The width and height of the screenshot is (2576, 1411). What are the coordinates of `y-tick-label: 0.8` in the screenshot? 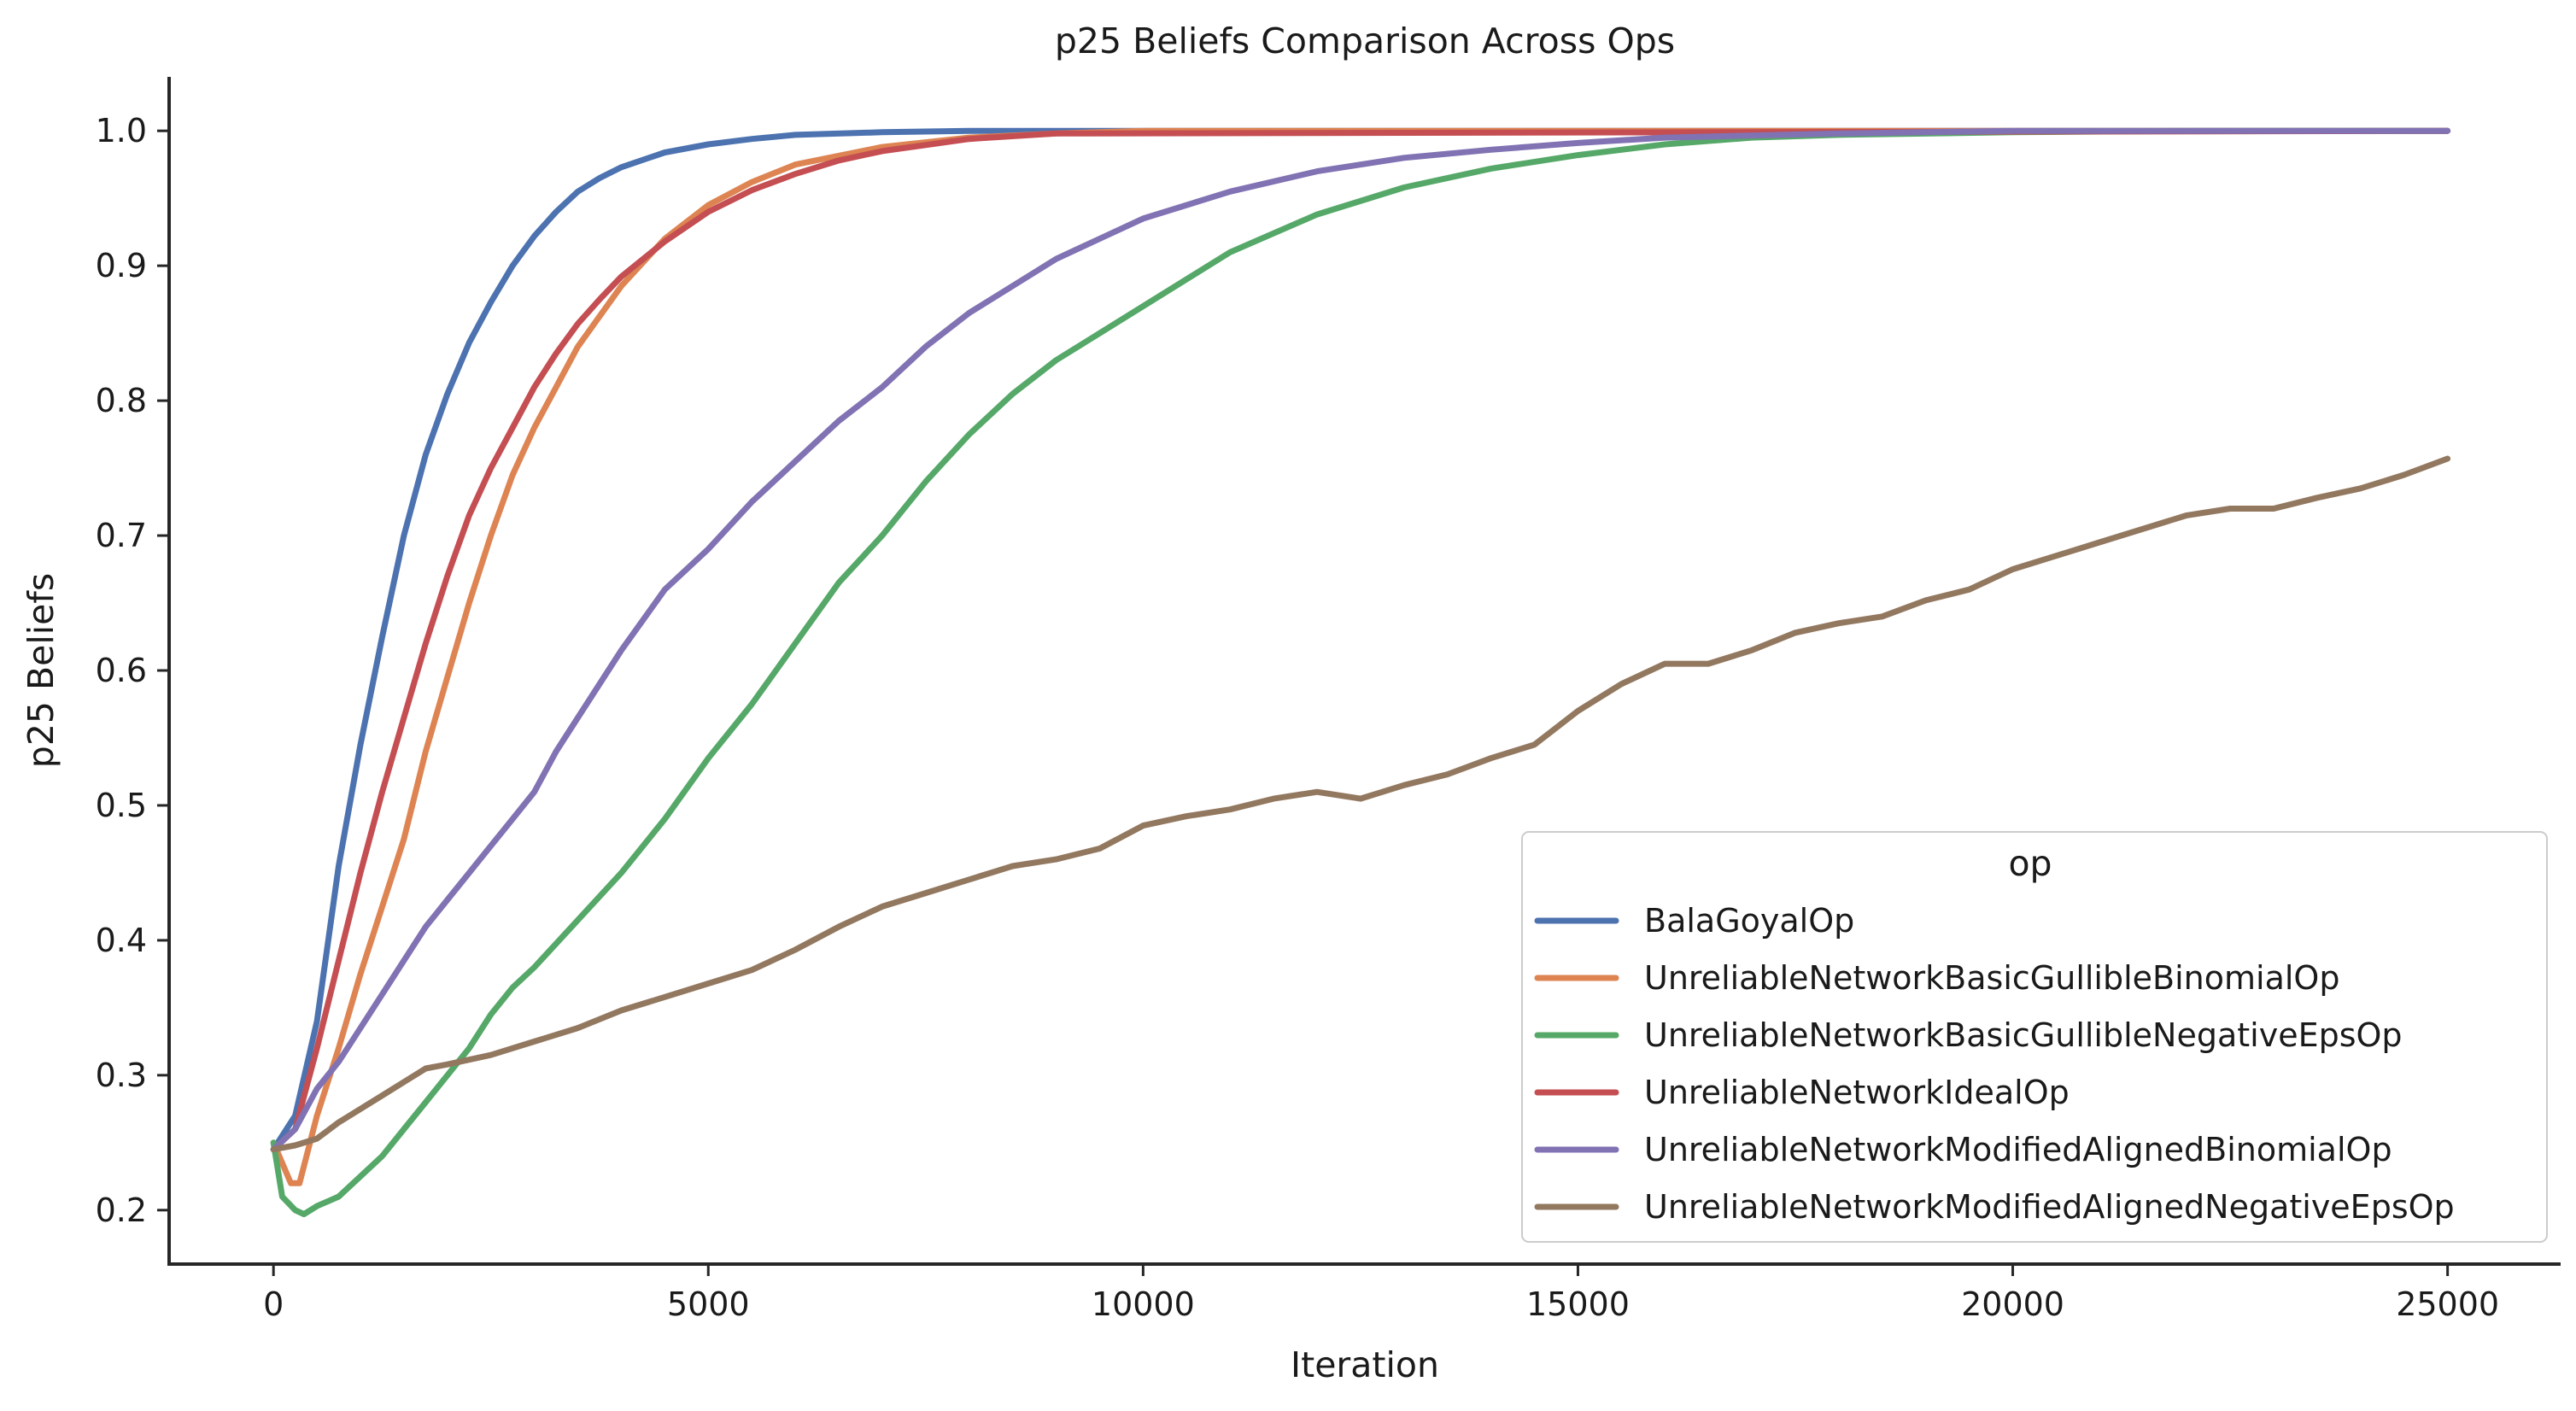 It's located at (121, 400).